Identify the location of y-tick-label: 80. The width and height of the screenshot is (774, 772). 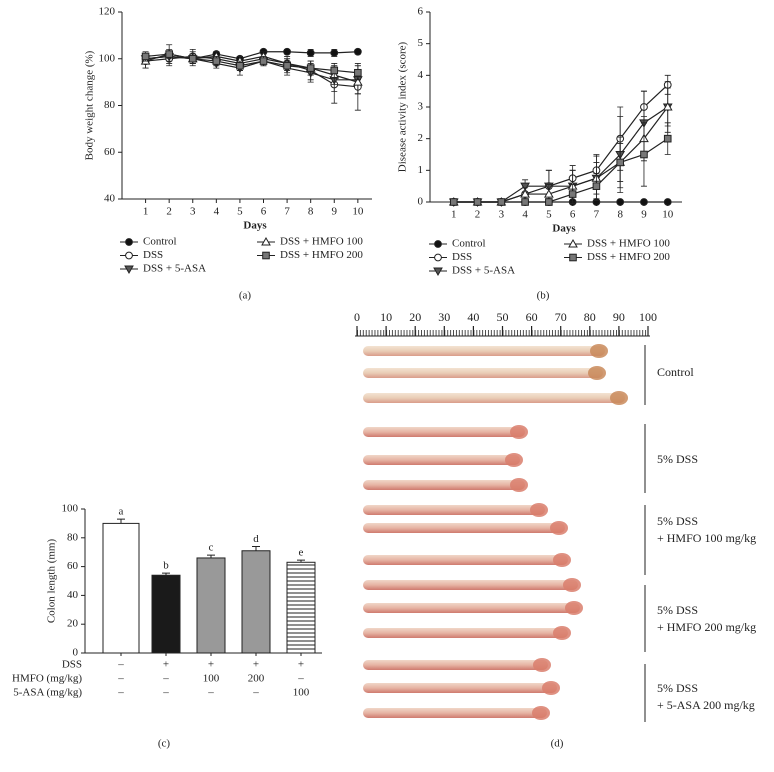
(73, 537).